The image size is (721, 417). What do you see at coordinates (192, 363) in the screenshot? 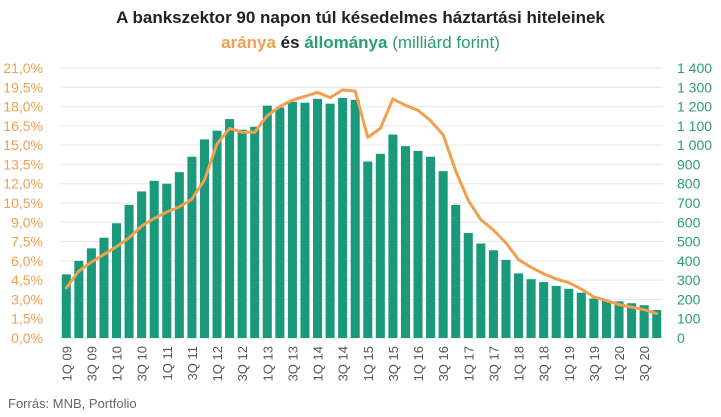
I see `x-tick-label: 3Q 11` at bounding box center [192, 363].